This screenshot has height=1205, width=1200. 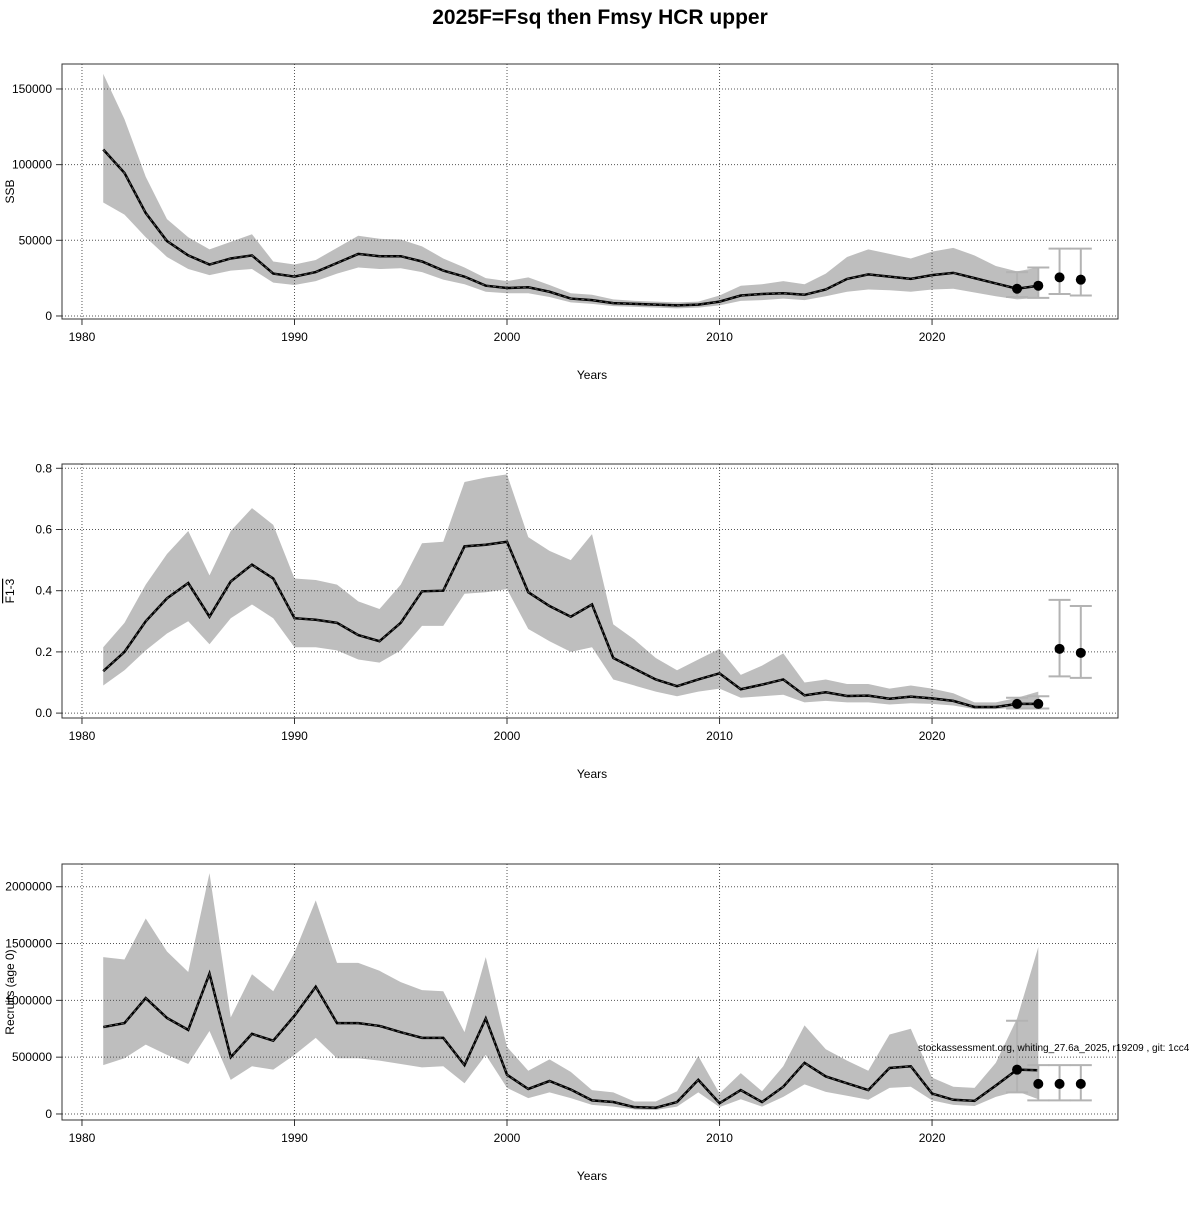 What do you see at coordinates (43, 591) in the screenshot?
I see `y-tick-label: 0.4` at bounding box center [43, 591].